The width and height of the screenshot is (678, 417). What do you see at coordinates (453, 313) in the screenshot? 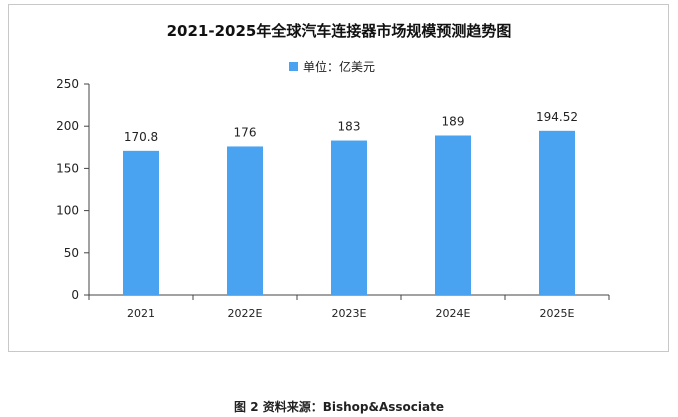
I see `x-tick-label: 2024E` at bounding box center [453, 313].